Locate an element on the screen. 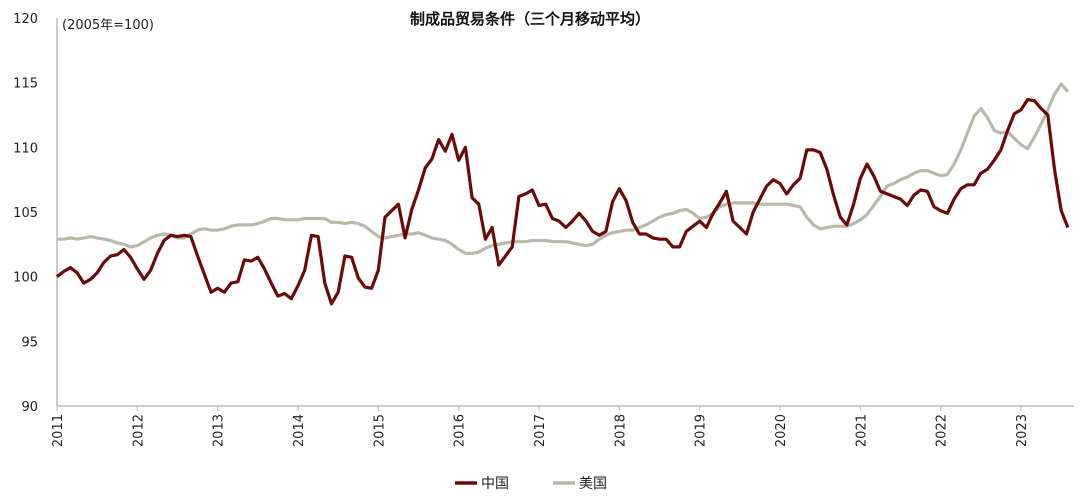 The width and height of the screenshot is (1080, 503). x-tick-label: 2012 is located at coordinates (138, 430).